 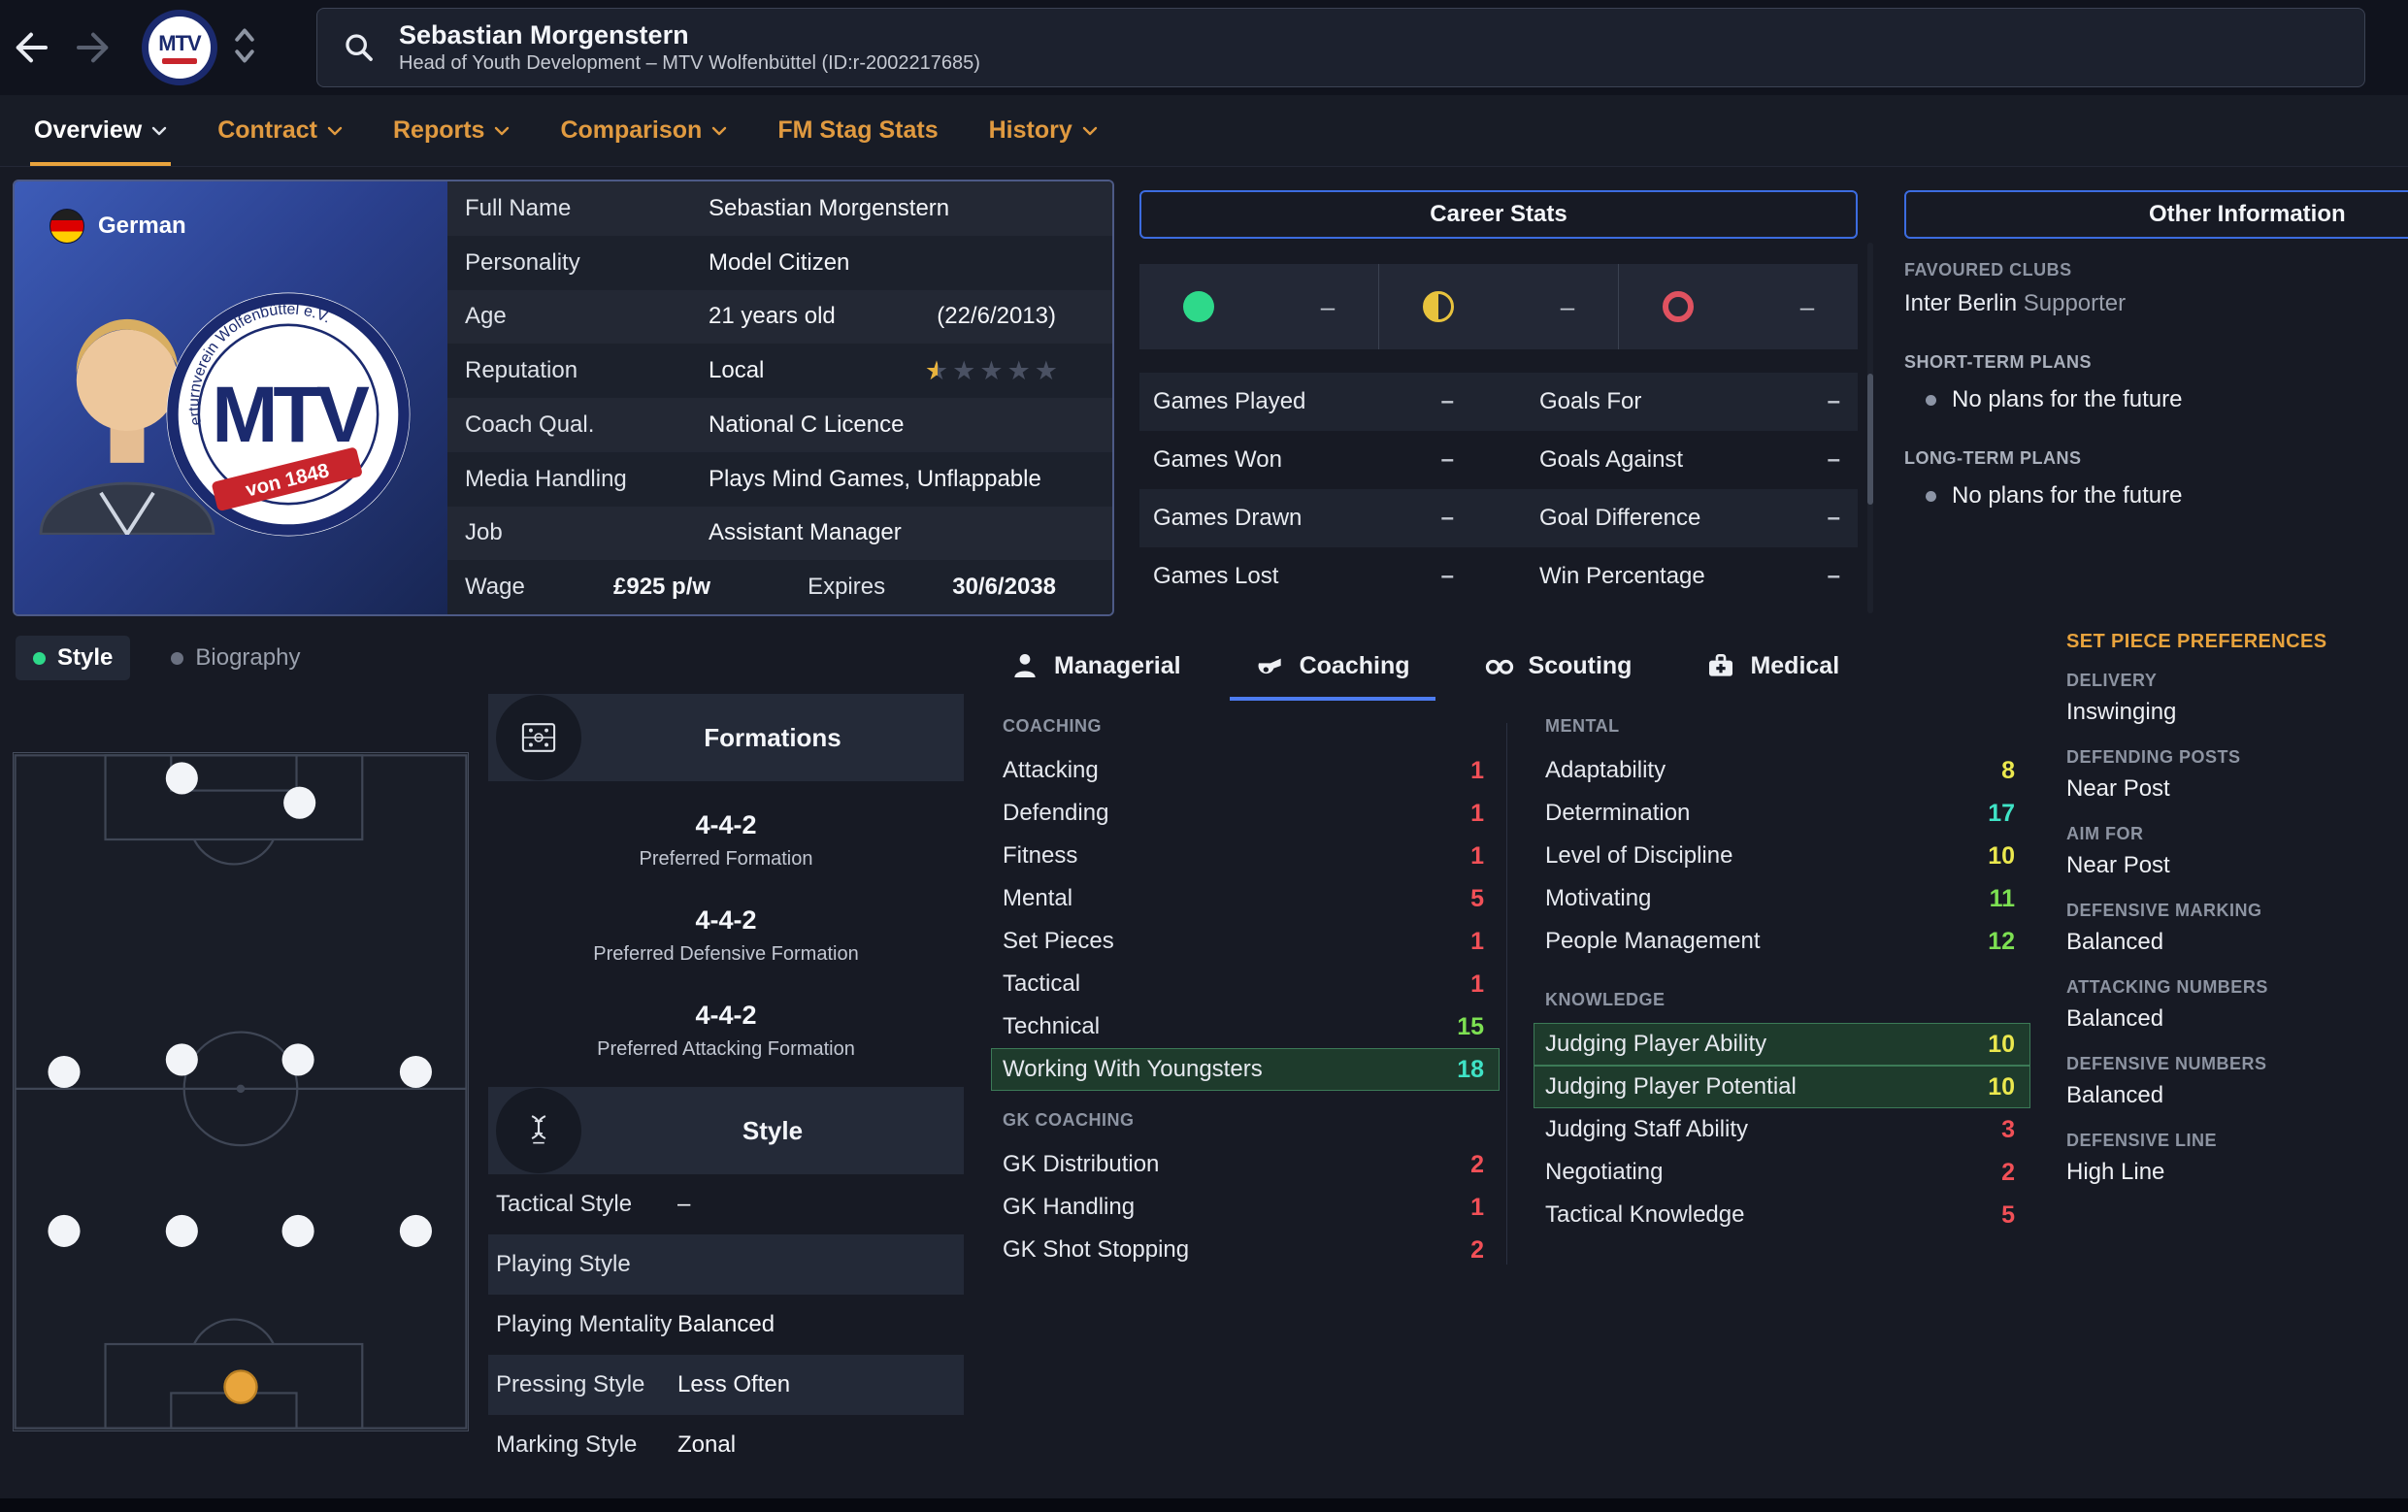 I want to click on attribute-row-gk-shot-stopping: GK Shot Stopping 2, so click(x=1245, y=1250).